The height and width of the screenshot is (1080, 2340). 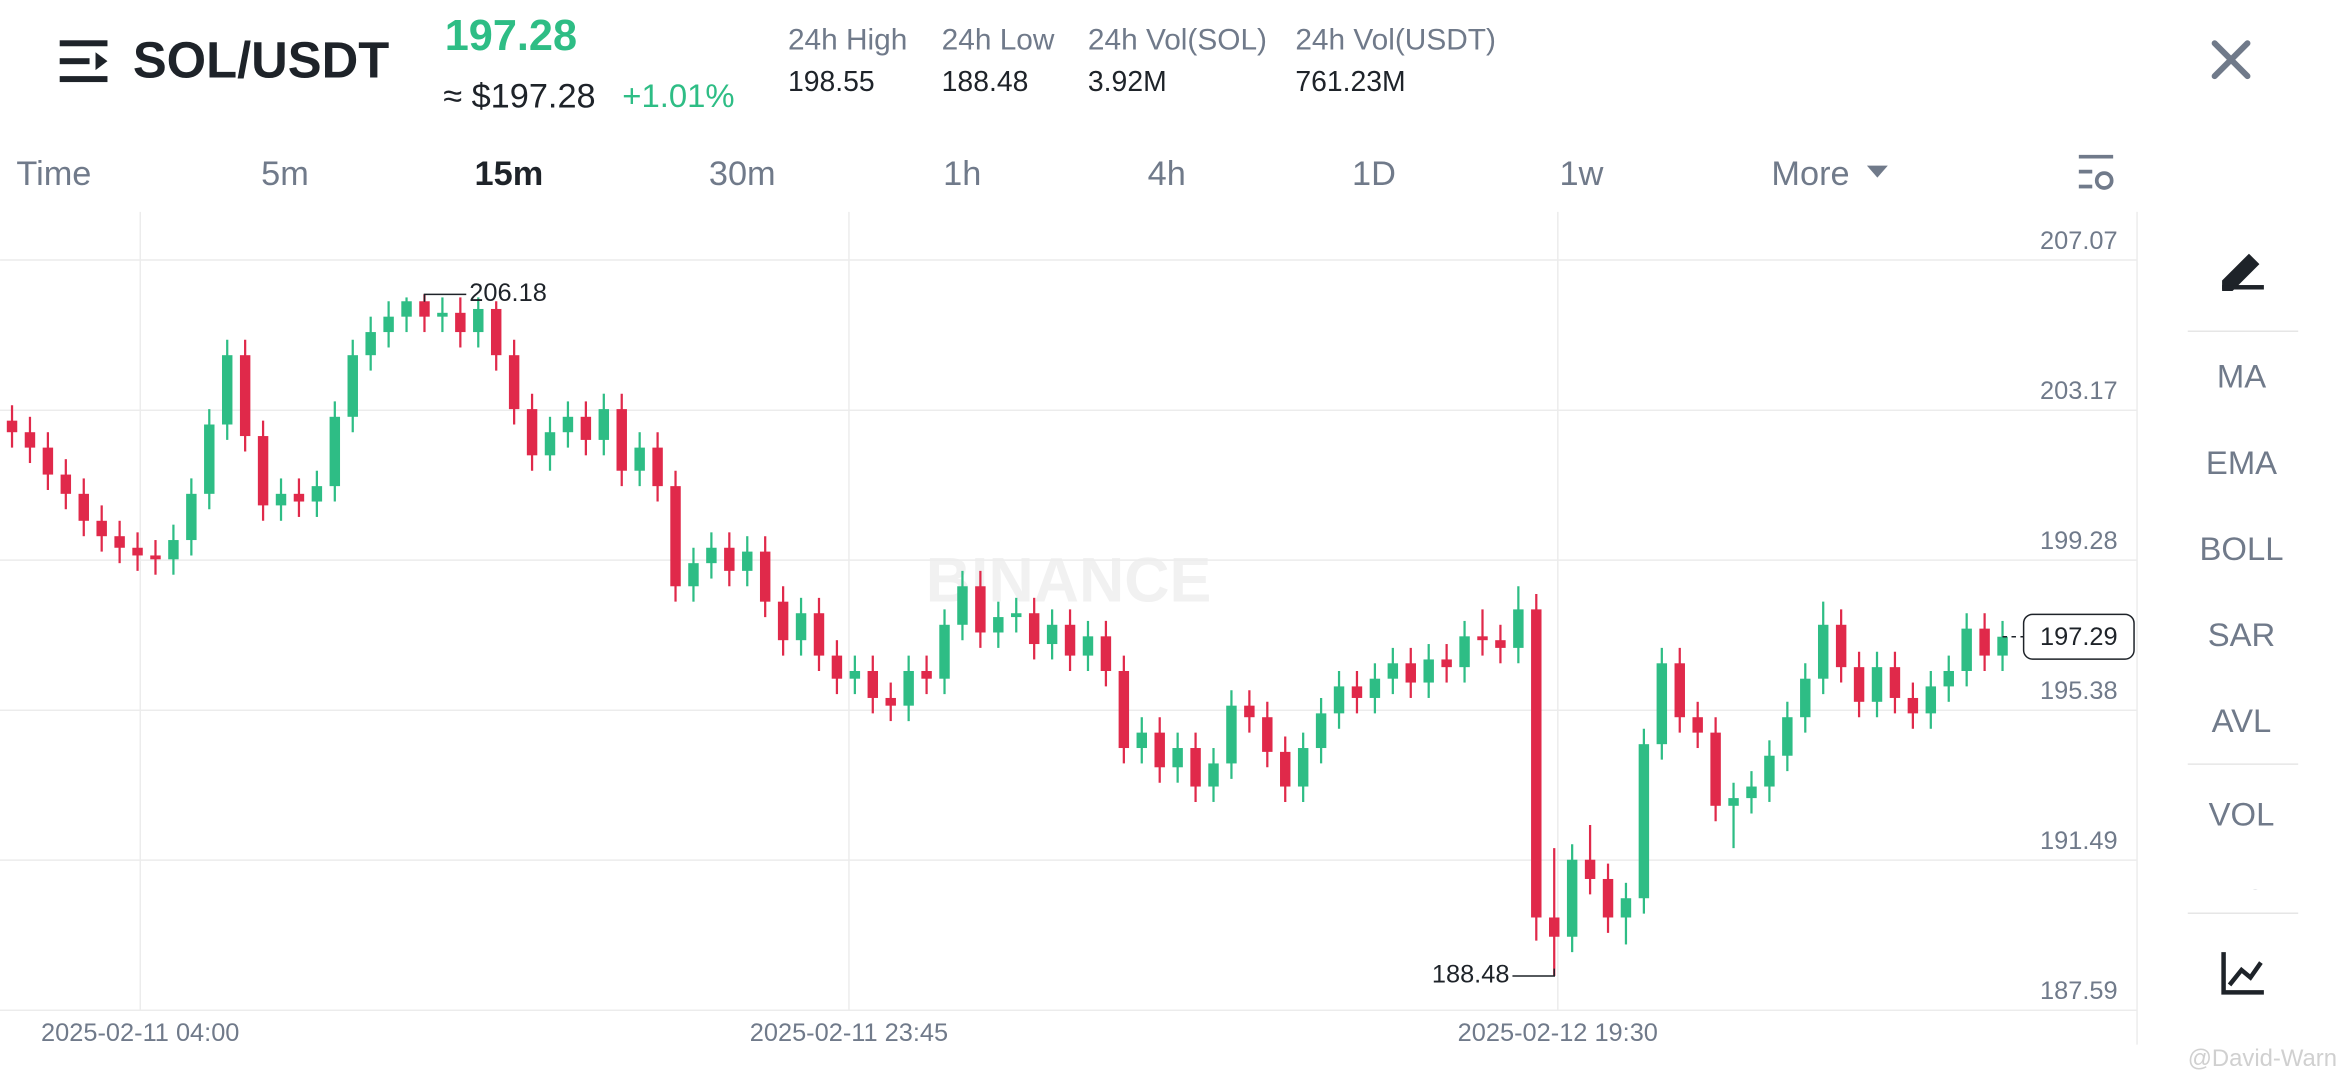 I want to click on tab: Time, so click(x=53, y=174).